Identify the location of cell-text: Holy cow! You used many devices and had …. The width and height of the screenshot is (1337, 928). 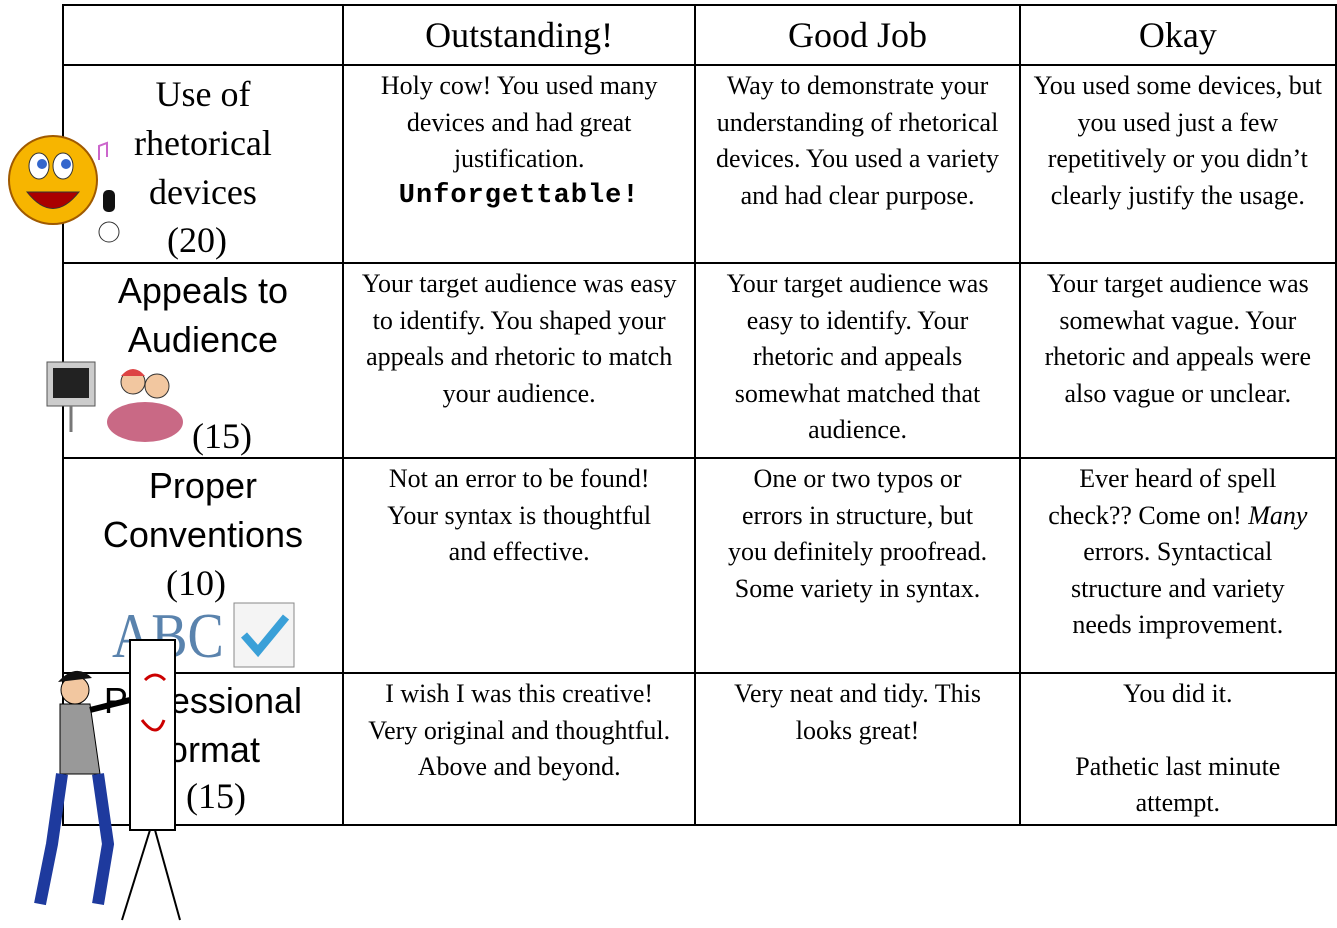
(519, 122).